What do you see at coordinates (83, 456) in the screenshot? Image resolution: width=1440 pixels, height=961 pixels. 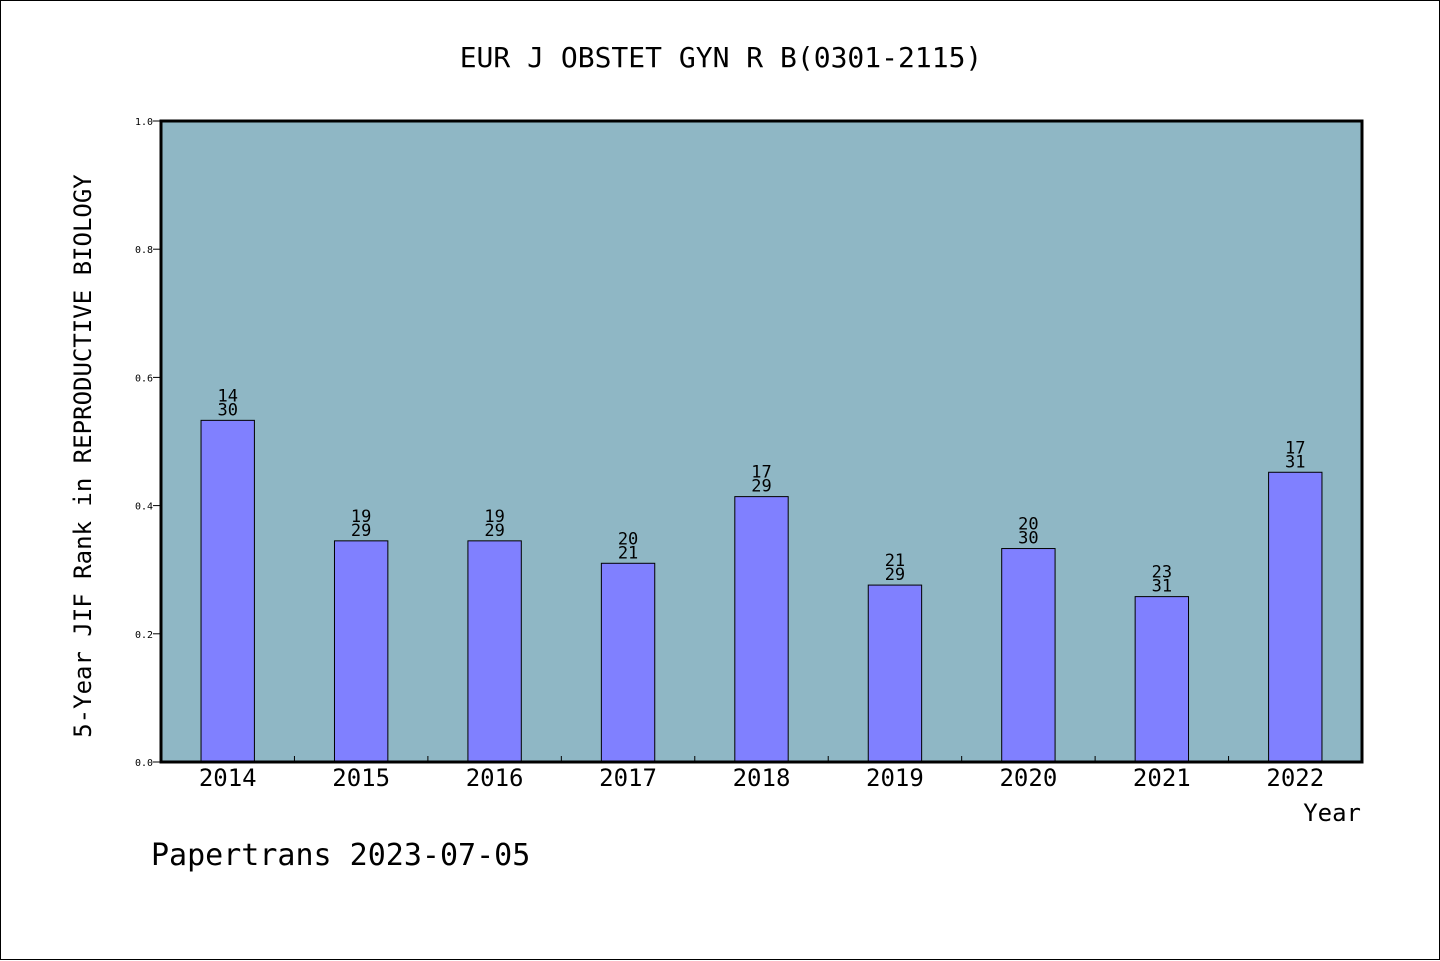 I see `y-axis-label: 5-Year JIF Rank in REPRODUCTIVE BIOLOGY` at bounding box center [83, 456].